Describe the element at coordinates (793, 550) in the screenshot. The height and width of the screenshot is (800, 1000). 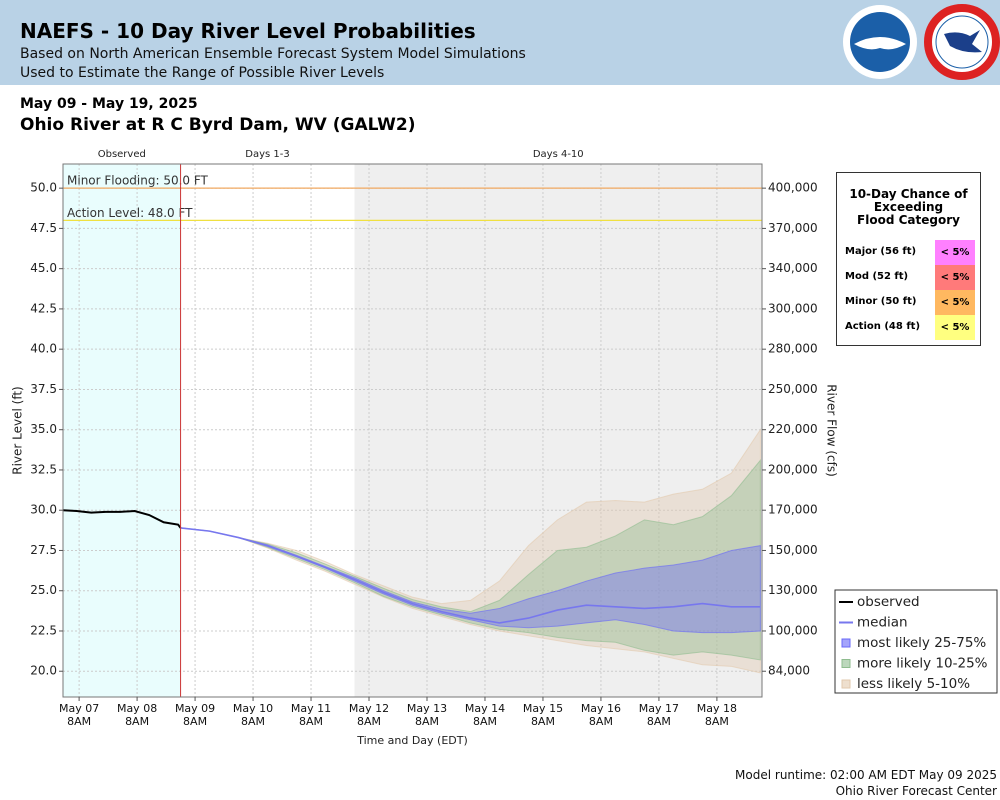
I see `y2-tick-label: 150,000` at that location.